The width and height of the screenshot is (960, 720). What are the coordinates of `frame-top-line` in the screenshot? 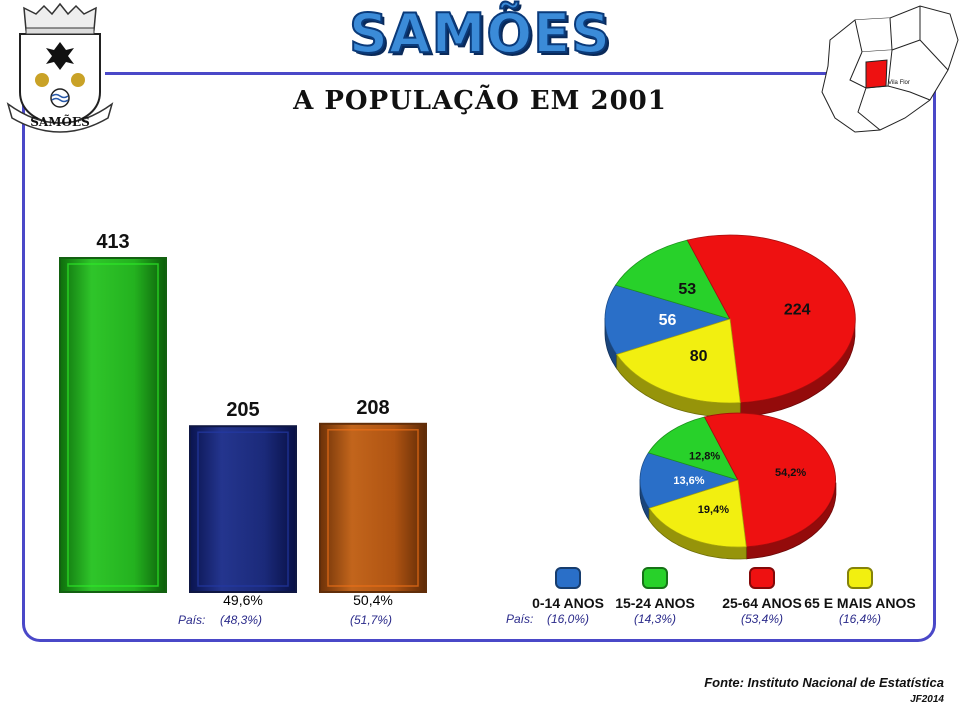 It's located at (510, 73).